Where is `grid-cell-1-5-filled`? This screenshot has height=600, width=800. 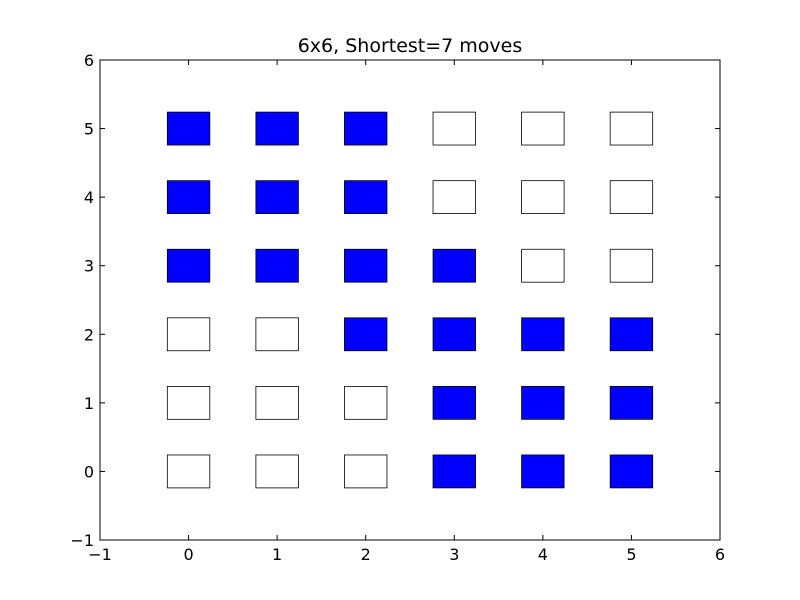 grid-cell-1-5-filled is located at coordinates (277, 128).